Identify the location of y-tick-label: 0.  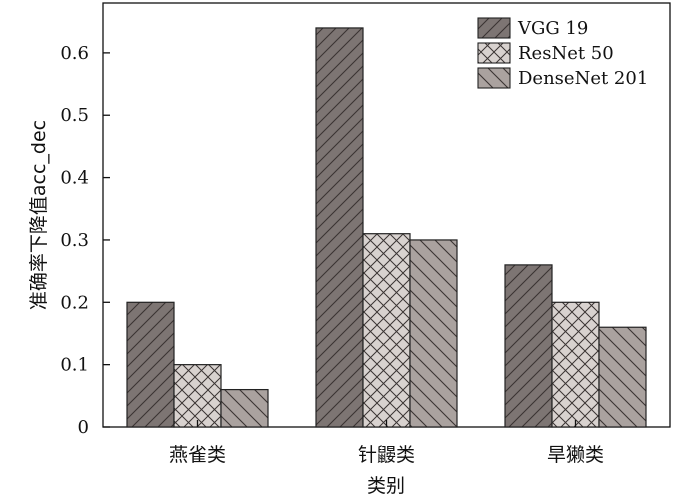
(83, 427).